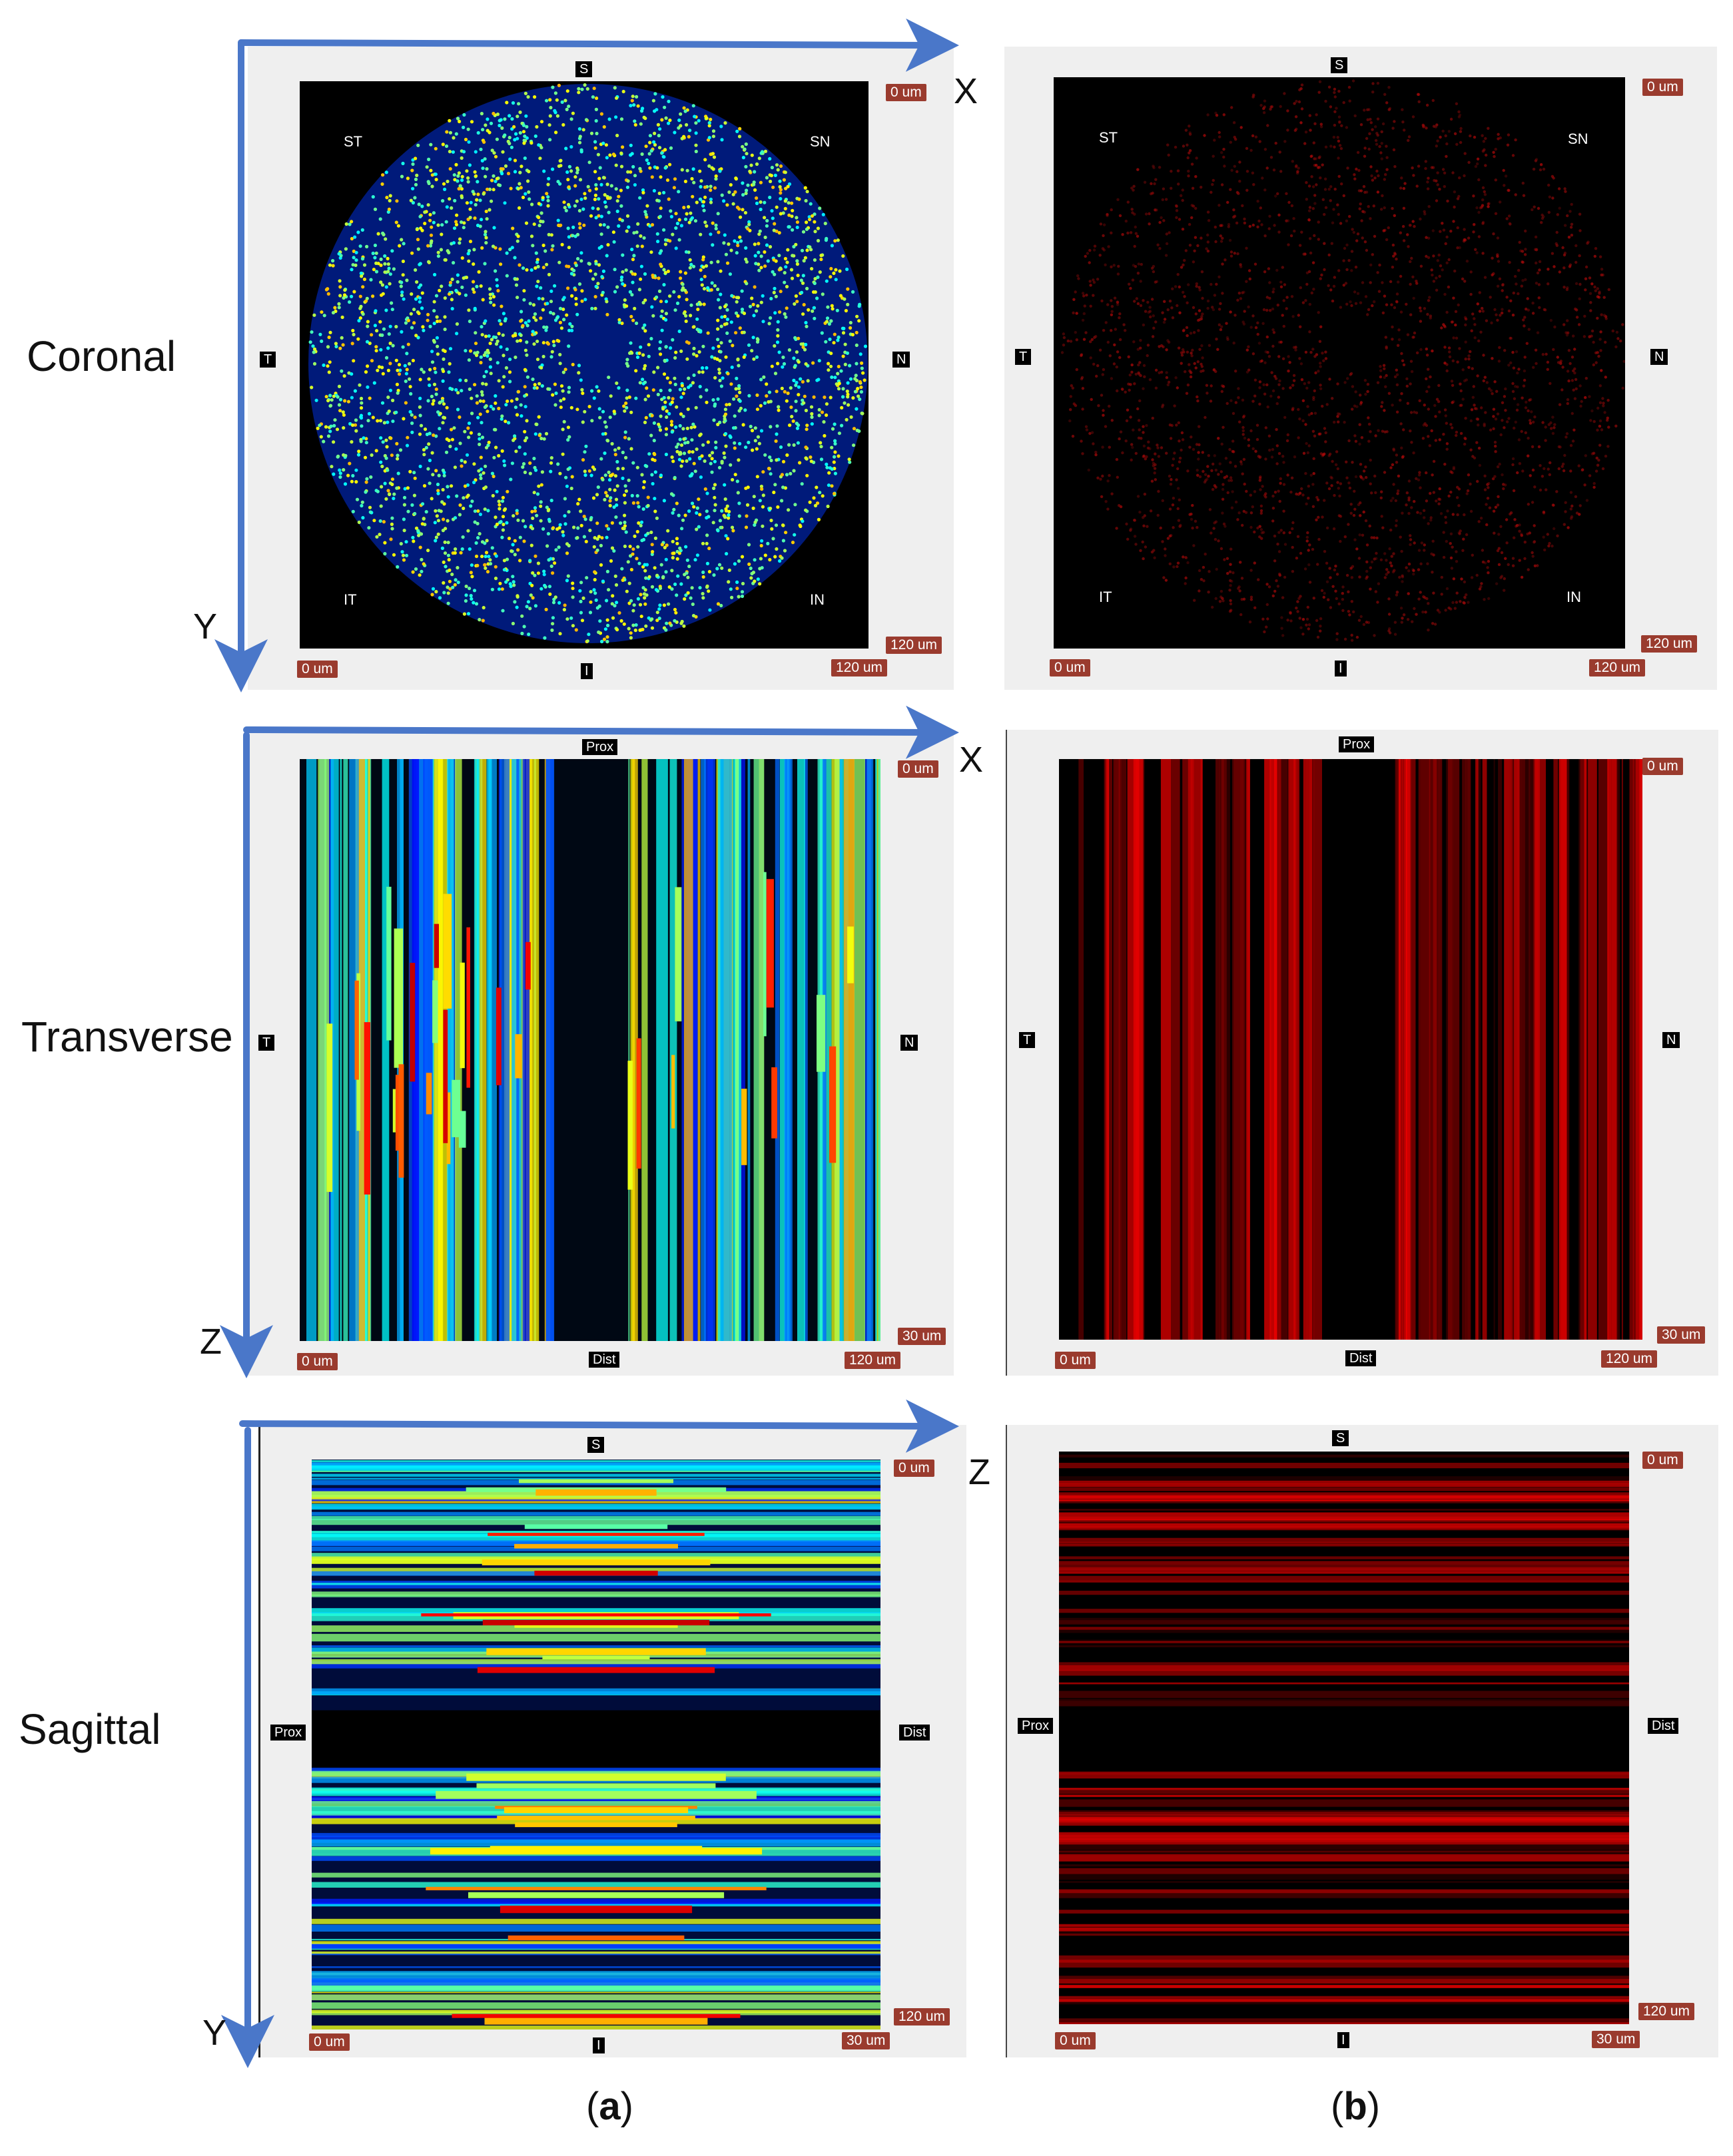  Describe the element at coordinates (966, 91) in the screenshot. I see `coronal-x-letter: X` at that location.